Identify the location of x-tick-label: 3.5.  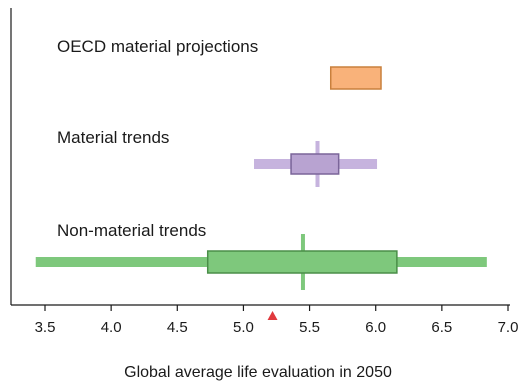
(45, 327).